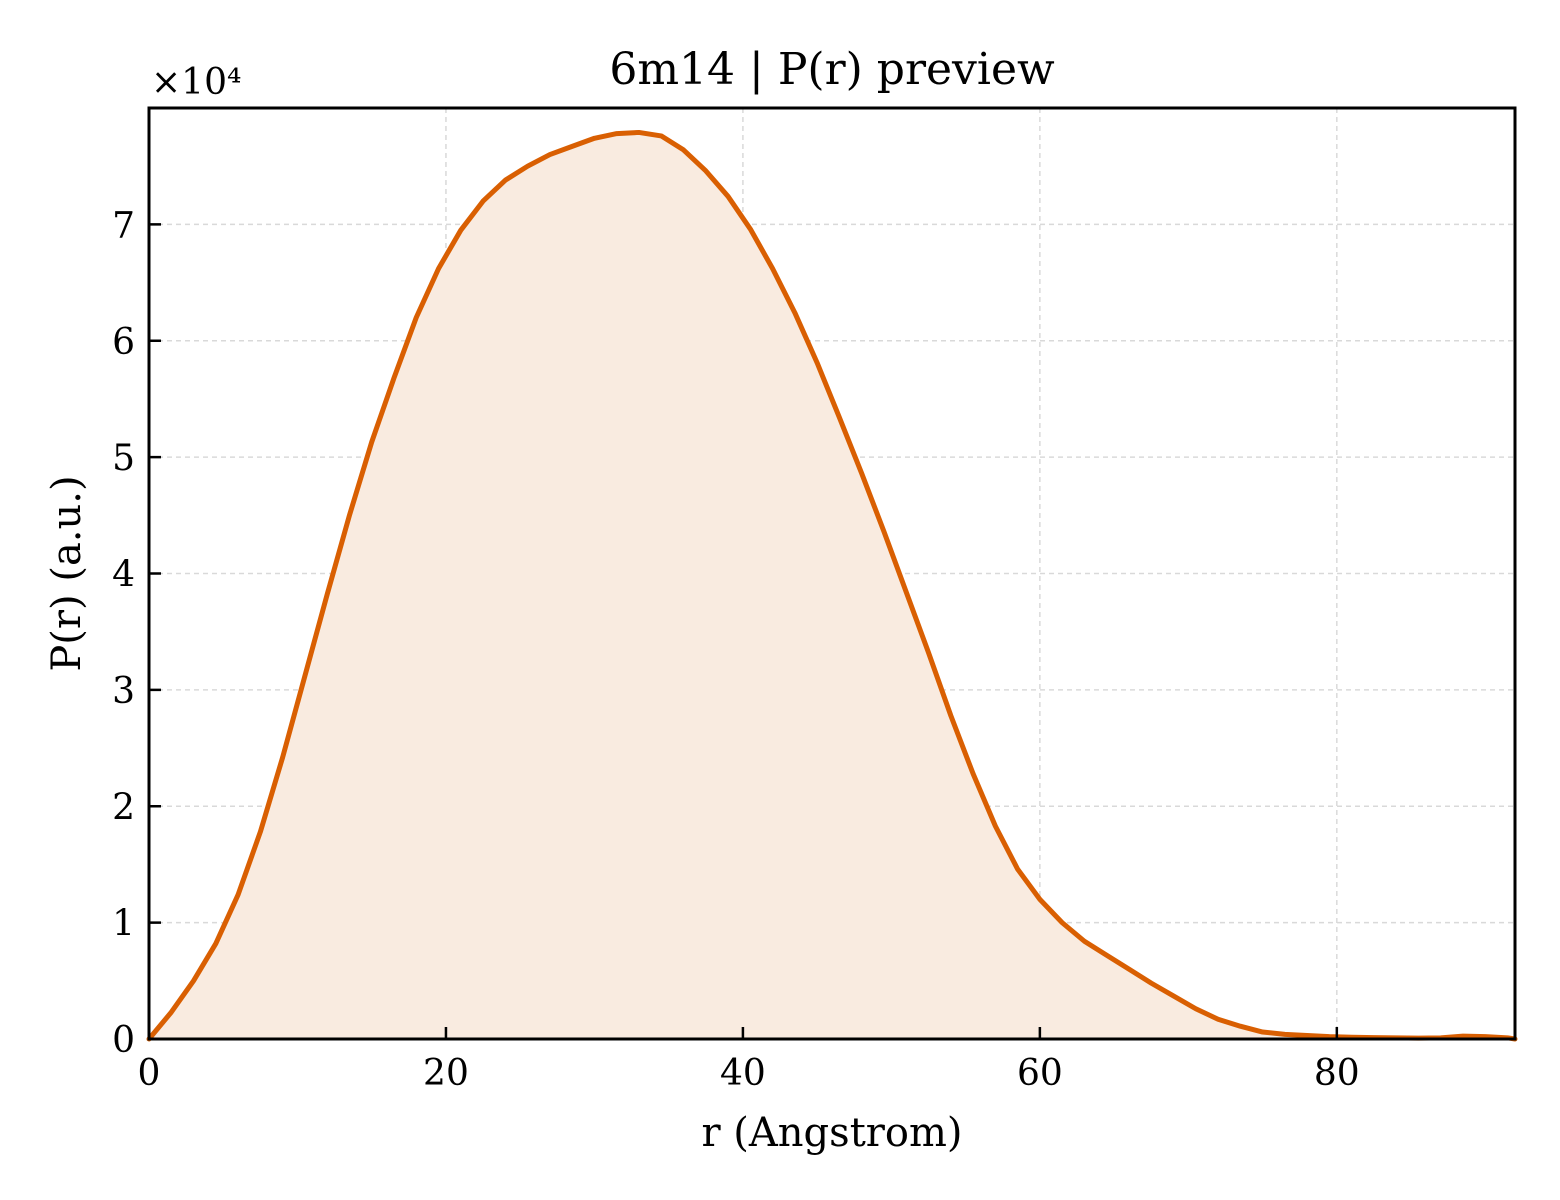 This screenshot has height=1200, width=1560. Describe the element at coordinates (123, 1040) in the screenshot. I see `y-tick-label: 0` at that location.